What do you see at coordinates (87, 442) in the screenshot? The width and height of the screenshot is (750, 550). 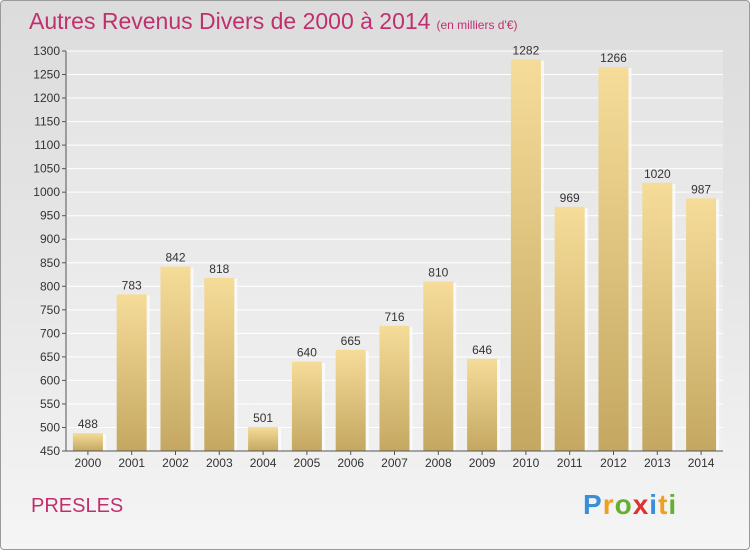 I see `bar-2000` at bounding box center [87, 442].